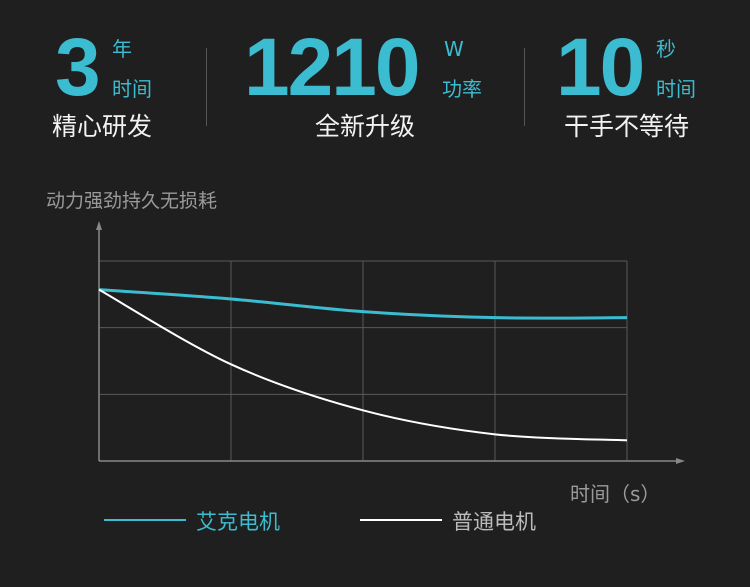  I want to click on legend-swatch-aike, so click(145, 520).